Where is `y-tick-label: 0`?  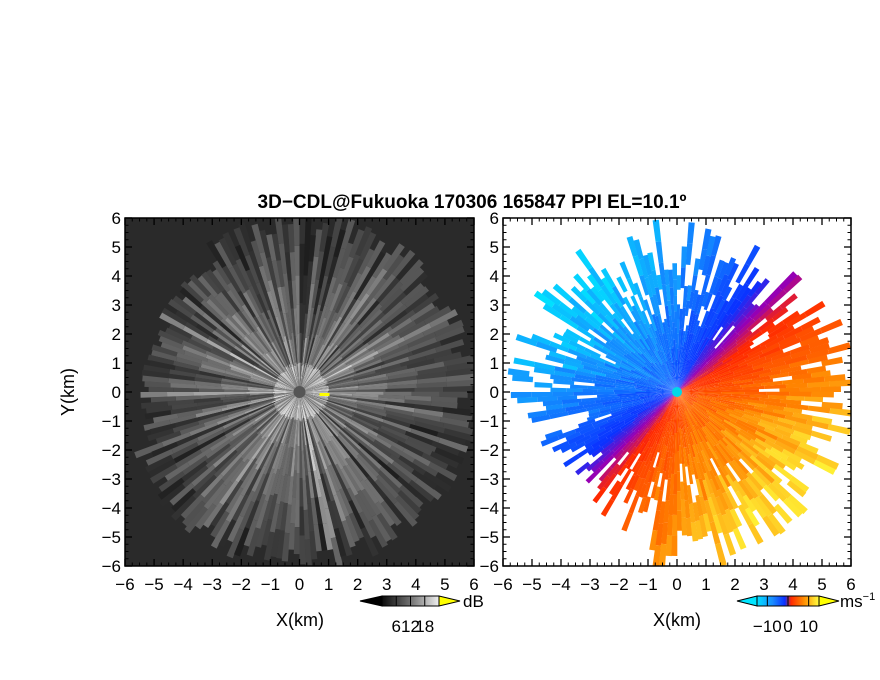
y-tick-label: 0 is located at coordinates (494, 392).